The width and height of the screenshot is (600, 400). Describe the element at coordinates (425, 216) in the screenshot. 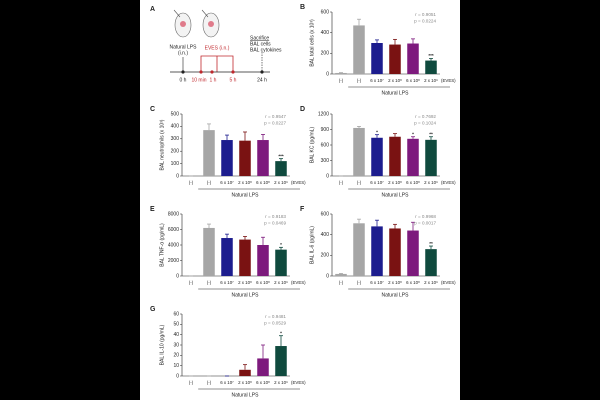

I see `stat-label: r = 0.9968` at that location.